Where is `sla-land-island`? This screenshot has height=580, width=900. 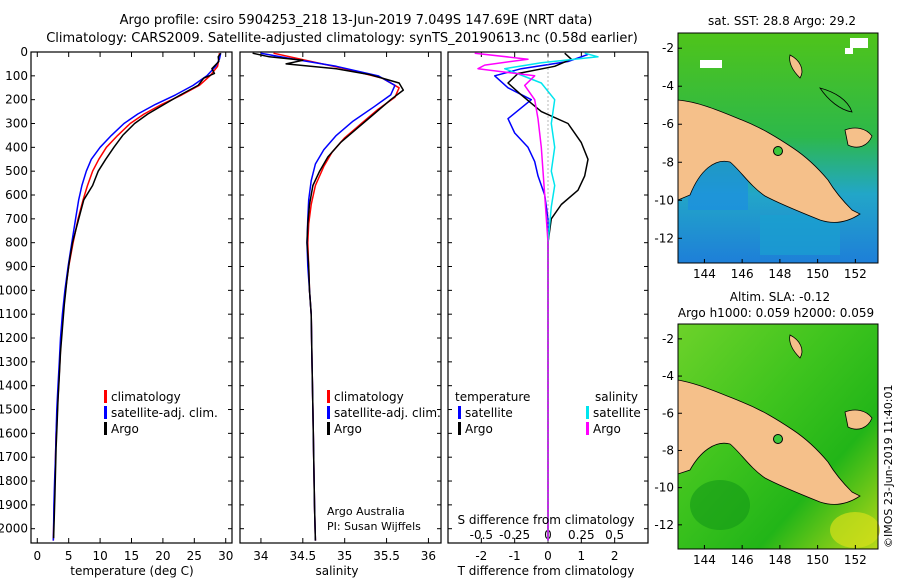
sla-land-island is located at coordinates (858, 419).